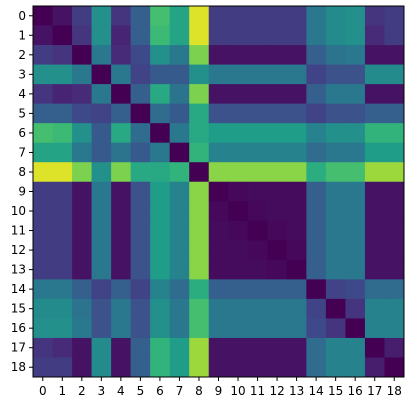 The image size is (417, 405). I want to click on y-tick-label-10: 10, so click(18, 211).